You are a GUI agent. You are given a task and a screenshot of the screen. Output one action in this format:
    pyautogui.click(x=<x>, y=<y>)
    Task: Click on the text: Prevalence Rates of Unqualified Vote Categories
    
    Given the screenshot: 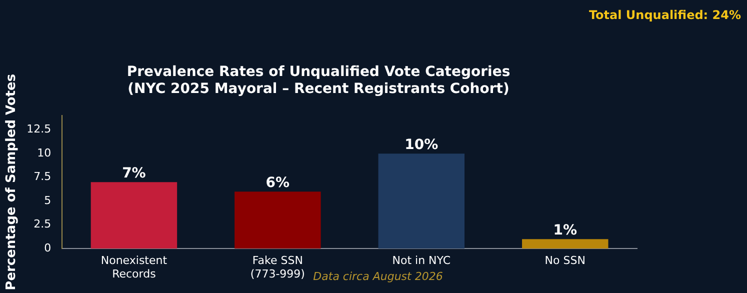 What is the action you would take?
    pyautogui.click(x=318, y=72)
    